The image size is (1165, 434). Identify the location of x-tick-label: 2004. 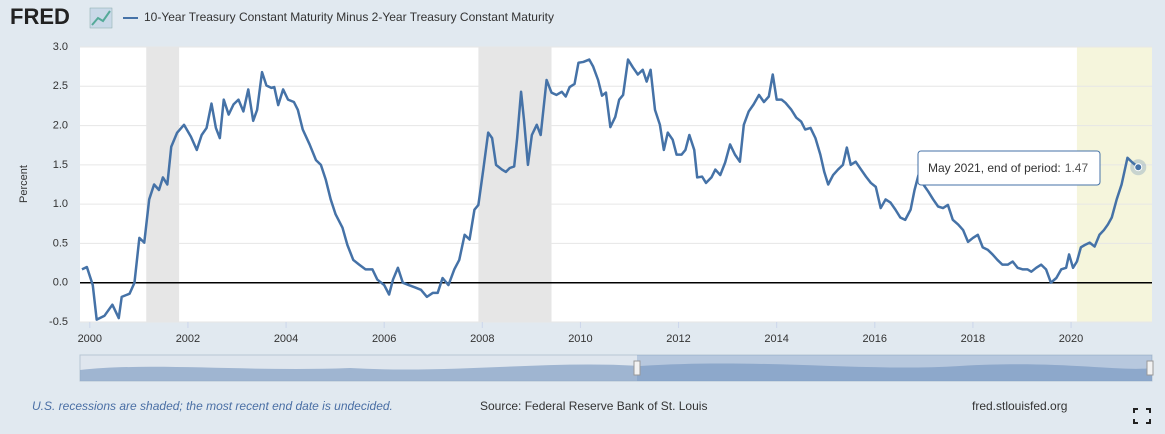
(286, 339).